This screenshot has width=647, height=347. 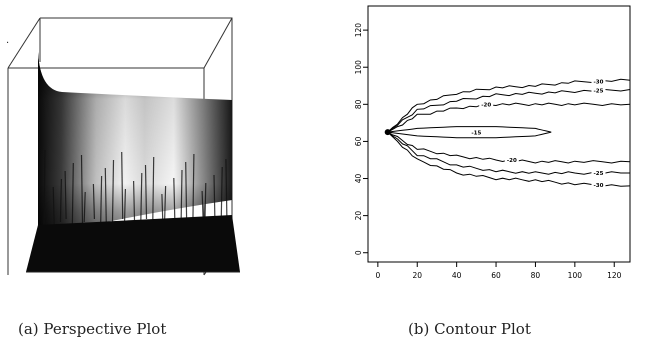 I want to click on y-tick-label: 100, so click(x=358, y=67).